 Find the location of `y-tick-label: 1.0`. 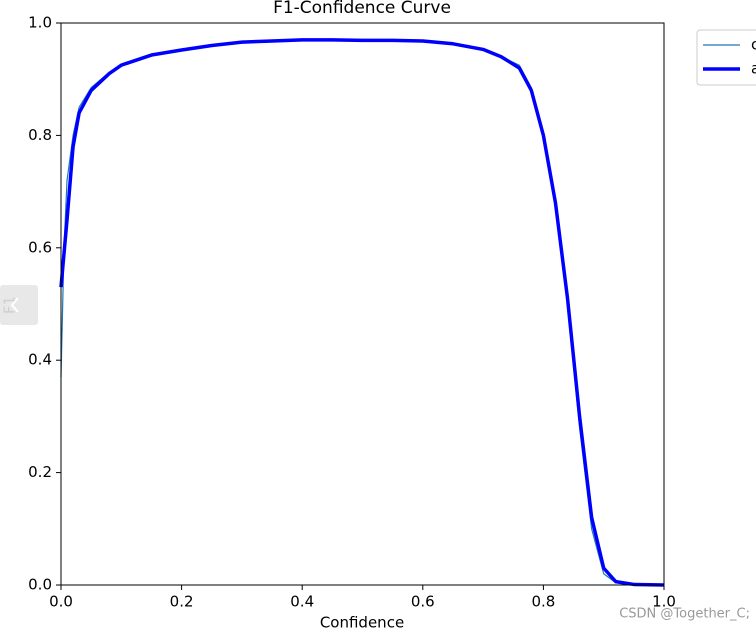

y-tick-label: 1.0 is located at coordinates (40, 23).